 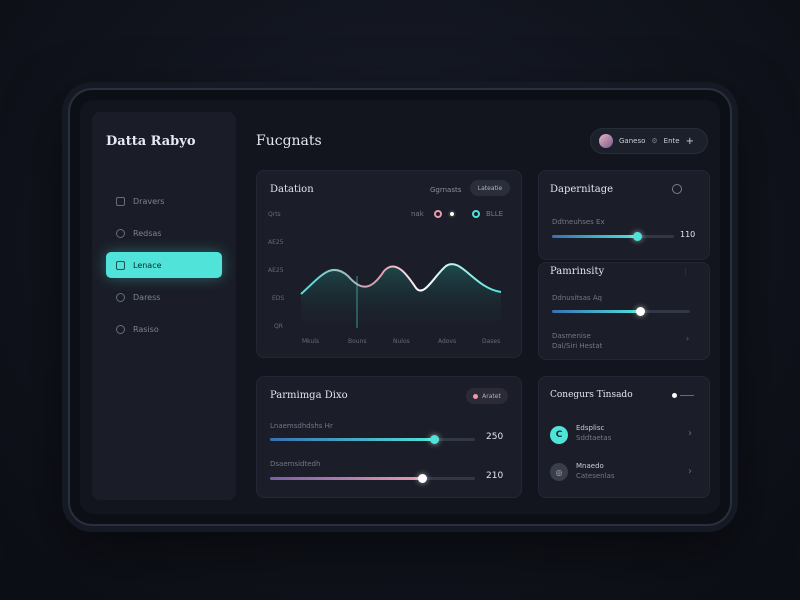 I want to click on sidebar-item-dravers: Dravers, so click(x=164, y=201).